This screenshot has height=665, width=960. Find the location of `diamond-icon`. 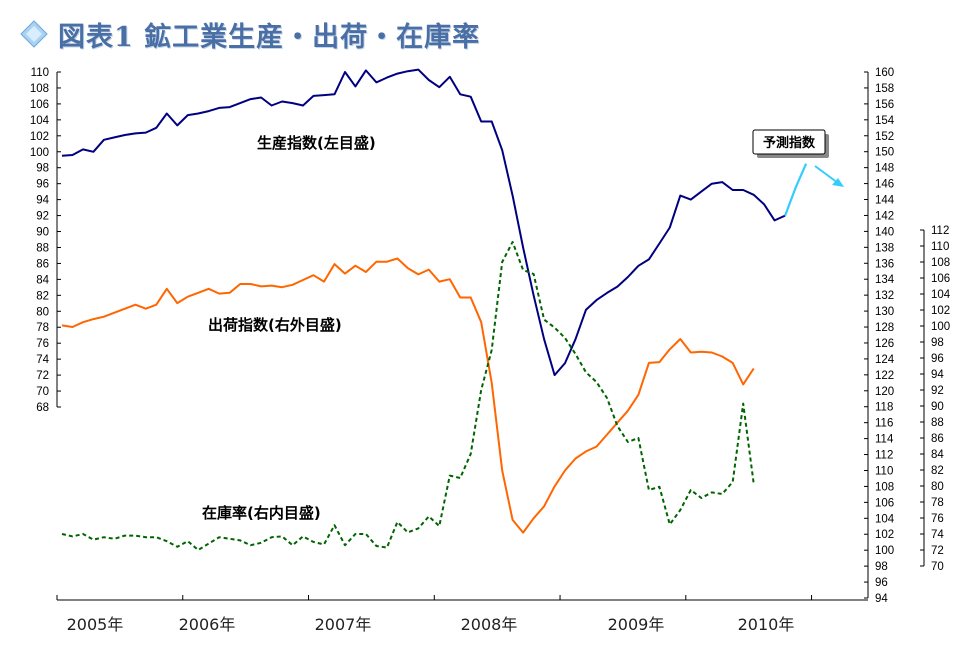

diamond-icon is located at coordinates (34, 34).